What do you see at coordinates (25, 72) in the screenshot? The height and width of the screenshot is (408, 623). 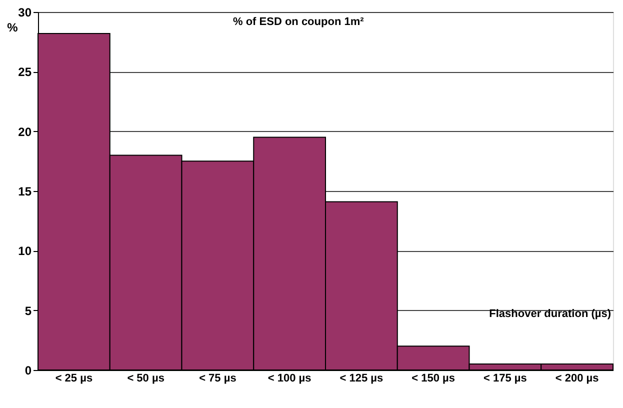 I see `y-tick-label: 25` at bounding box center [25, 72].